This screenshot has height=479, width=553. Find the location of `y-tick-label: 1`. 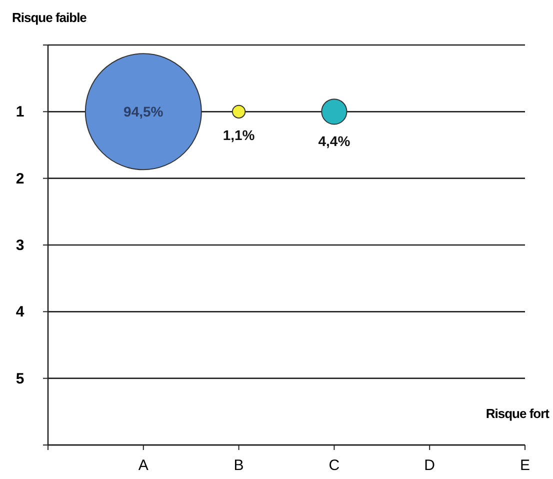

y-tick-label: 1 is located at coordinates (20, 112).